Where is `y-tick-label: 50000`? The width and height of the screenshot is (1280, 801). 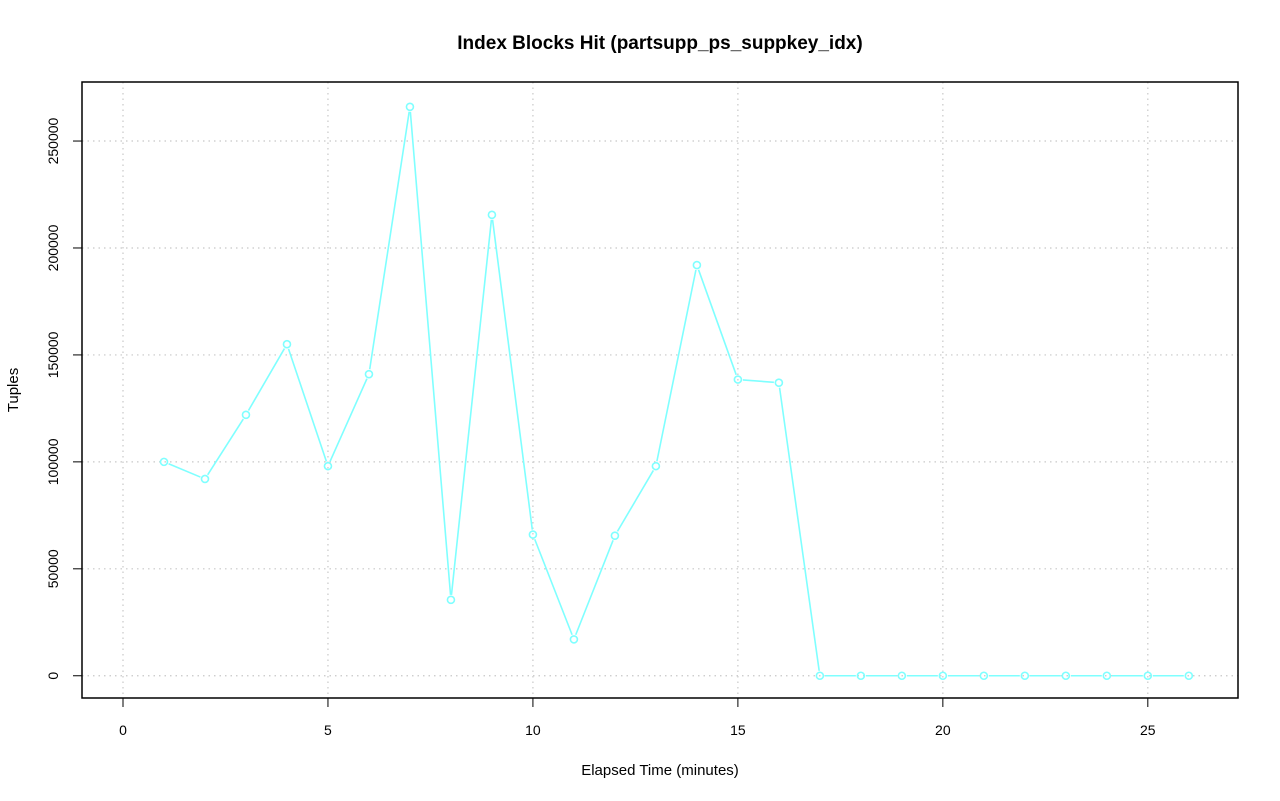
y-tick-label: 50000 is located at coordinates (53, 568).